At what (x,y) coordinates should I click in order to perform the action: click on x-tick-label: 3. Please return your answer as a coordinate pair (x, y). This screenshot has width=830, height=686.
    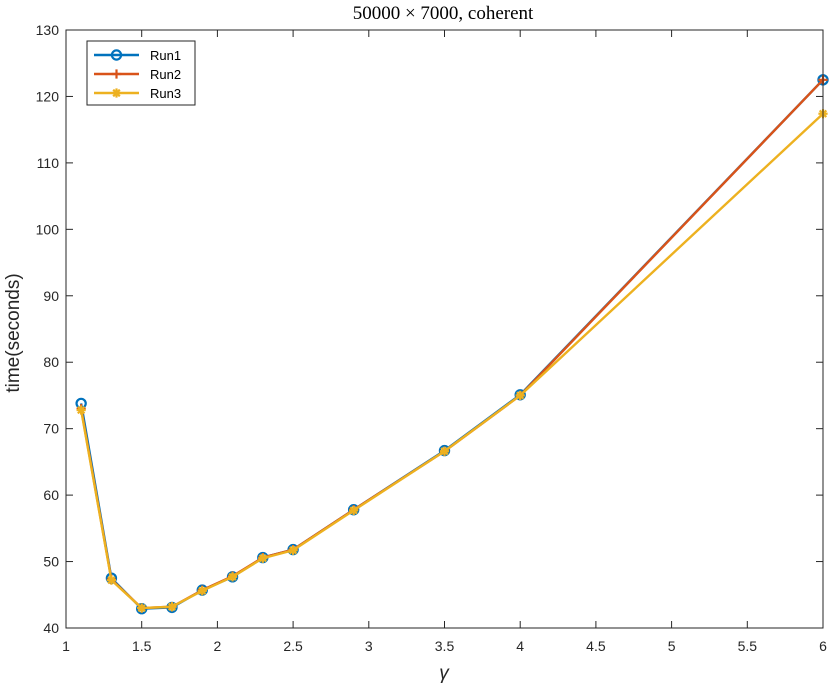
    Looking at the image, I should click on (369, 646).